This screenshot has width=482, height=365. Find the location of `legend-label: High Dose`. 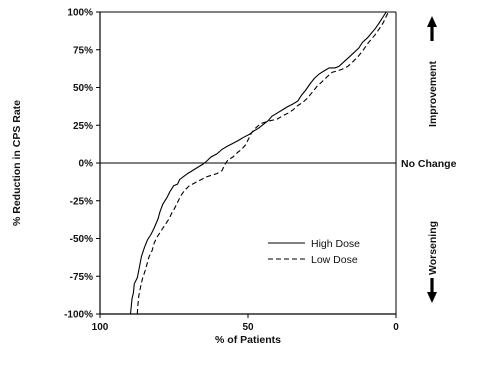

legend-label: High Dose is located at coordinates (335, 244).